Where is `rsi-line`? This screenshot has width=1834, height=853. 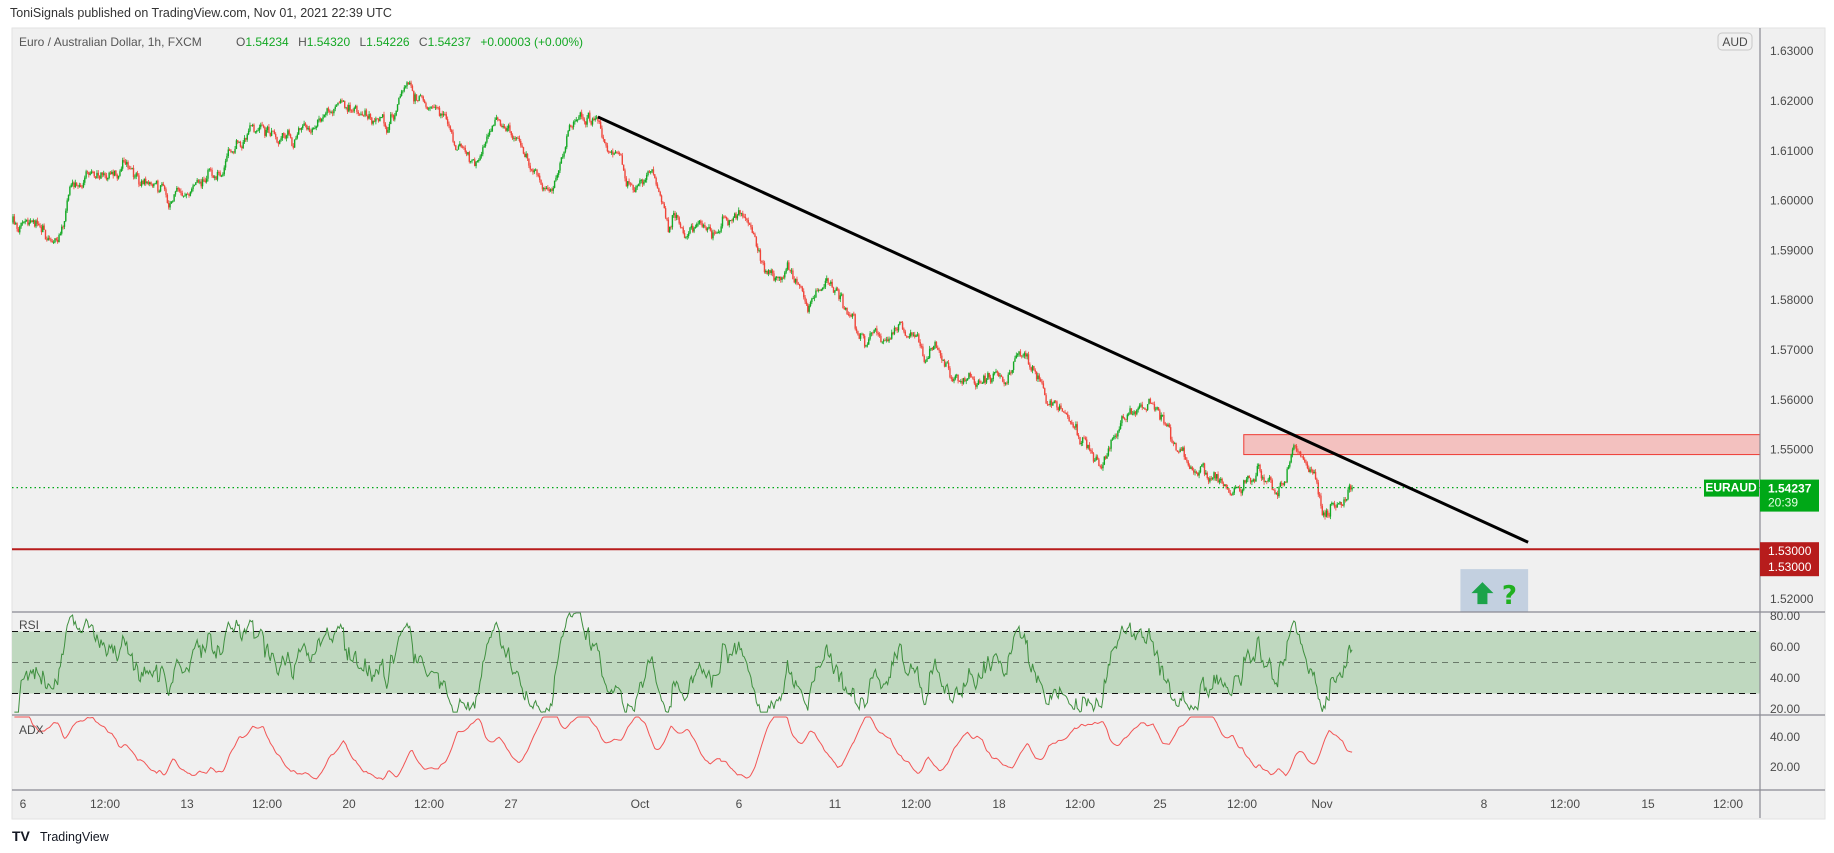 rsi-line is located at coordinates (683, 662).